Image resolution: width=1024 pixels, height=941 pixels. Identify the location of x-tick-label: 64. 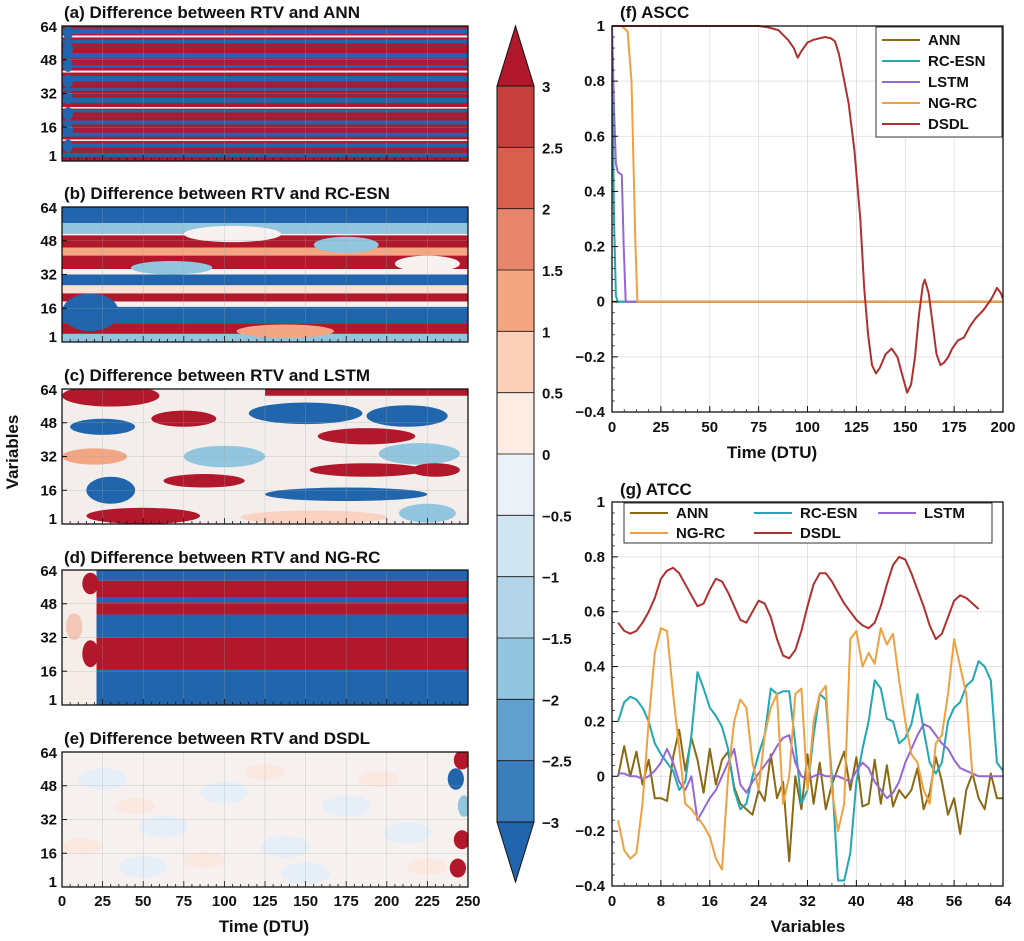
(1003, 901).